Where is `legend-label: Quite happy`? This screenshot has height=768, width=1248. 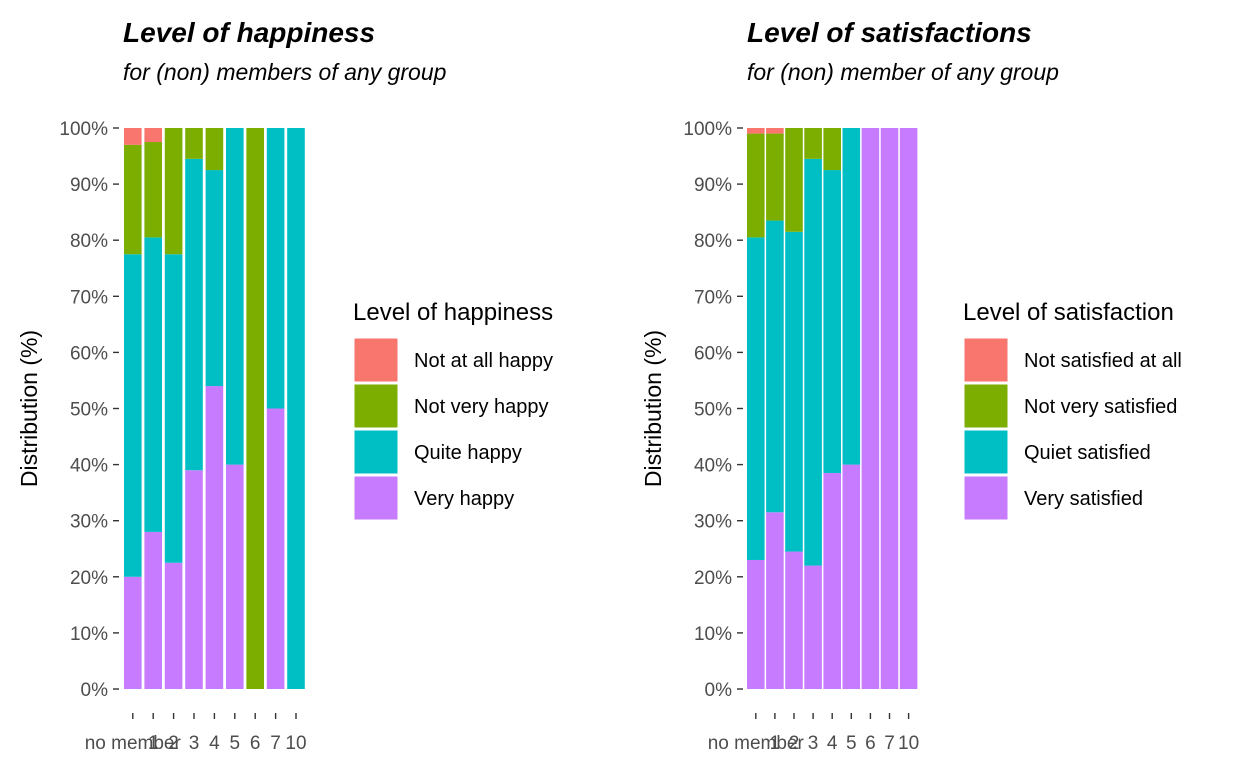 legend-label: Quite happy is located at coordinates (468, 453).